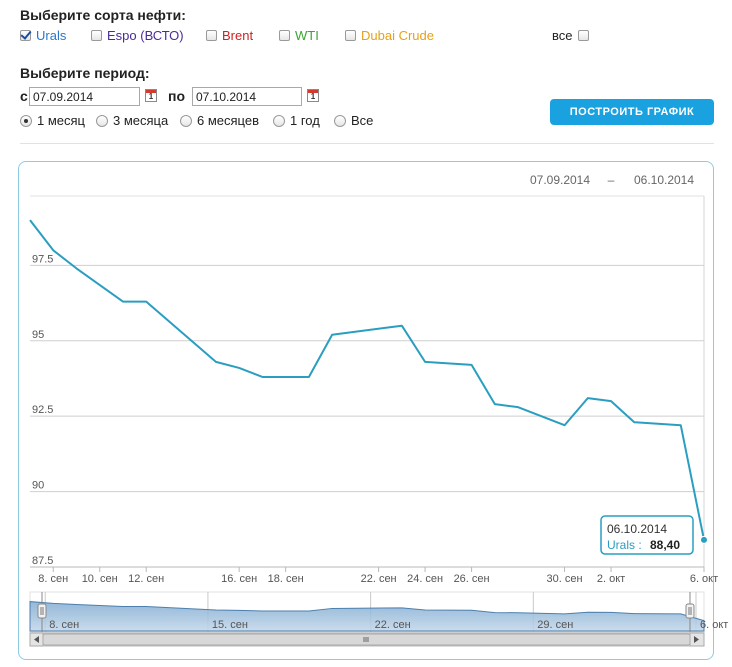 This screenshot has height=667, width=732. I want to click on x-tick-label: 26. сен, so click(472, 579).